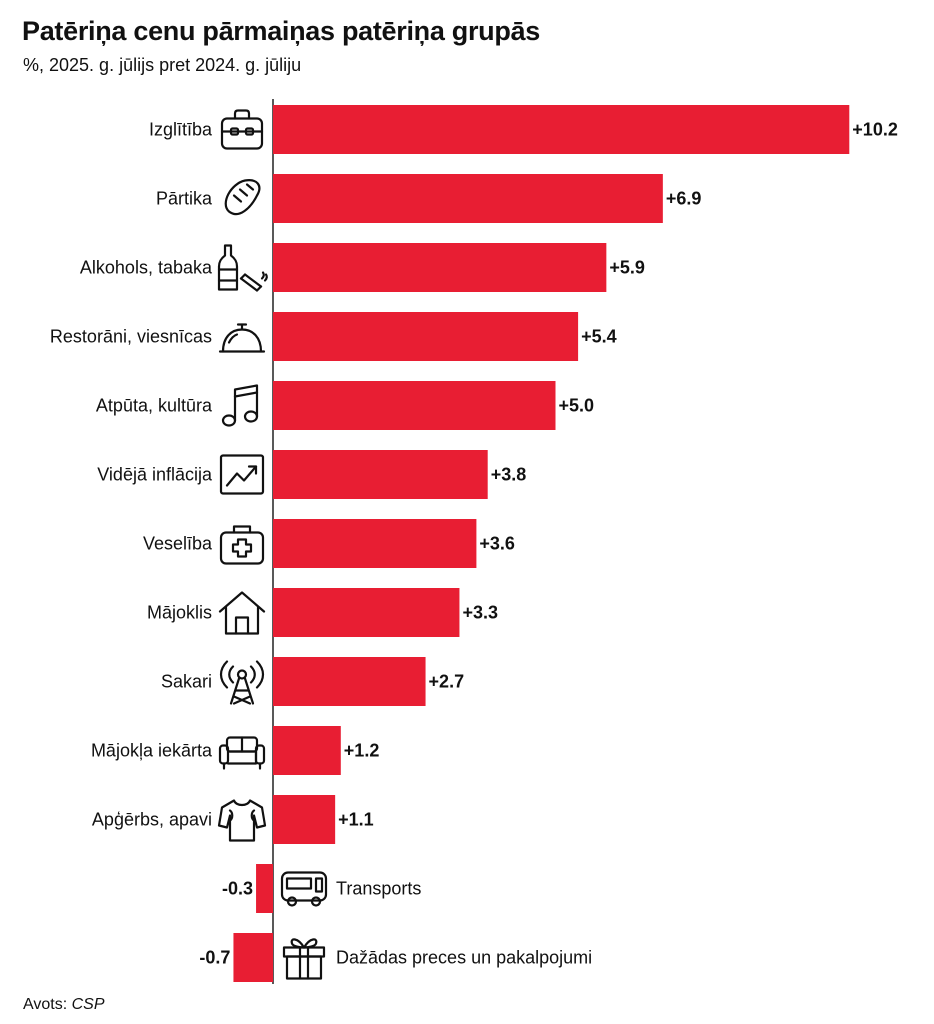 The height and width of the screenshot is (1024, 934). I want to click on source-note: Avots: CSP, so click(64, 1005).